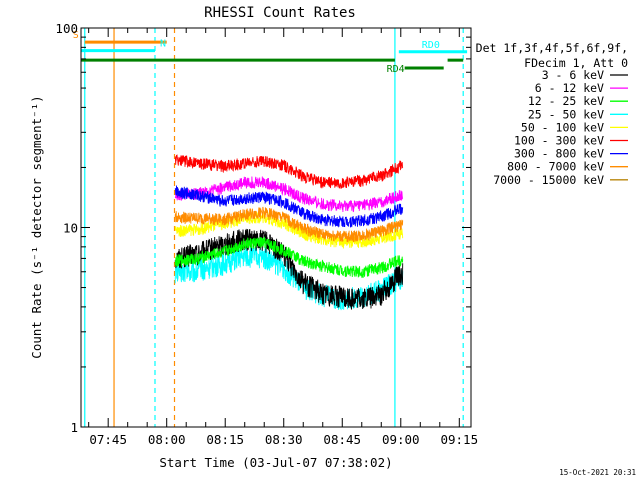  What do you see at coordinates (573, 75) in the screenshot?
I see `legend-label: 3 - 6 keV` at bounding box center [573, 75].